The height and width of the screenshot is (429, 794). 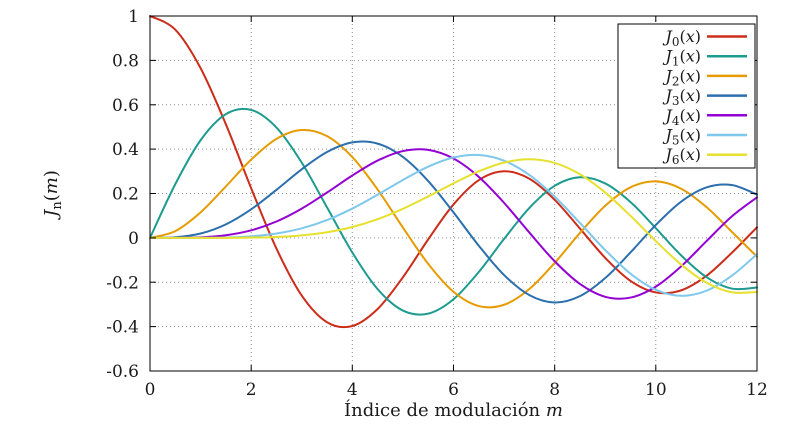 I want to click on y-axis-label: Jn(m), so click(x=53, y=195).